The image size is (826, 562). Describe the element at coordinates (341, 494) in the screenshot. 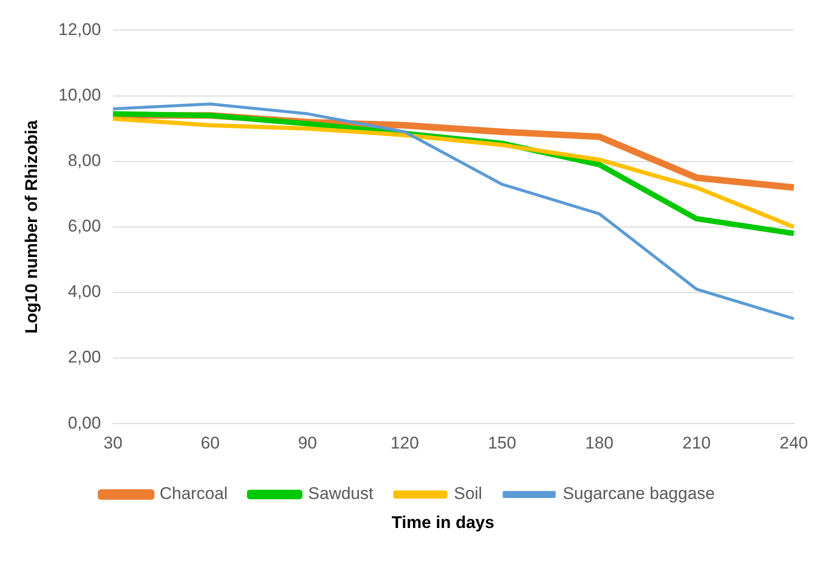

I see `legend-label: Sawdust` at that location.